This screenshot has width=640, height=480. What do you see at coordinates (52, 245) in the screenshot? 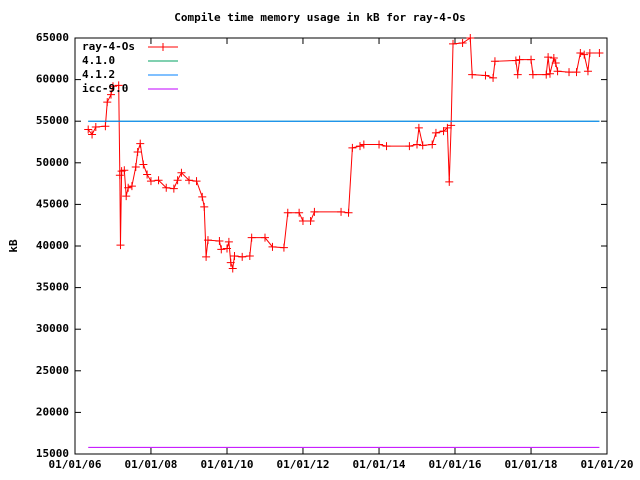
I see `y-tick-label: 40000` at bounding box center [52, 245].